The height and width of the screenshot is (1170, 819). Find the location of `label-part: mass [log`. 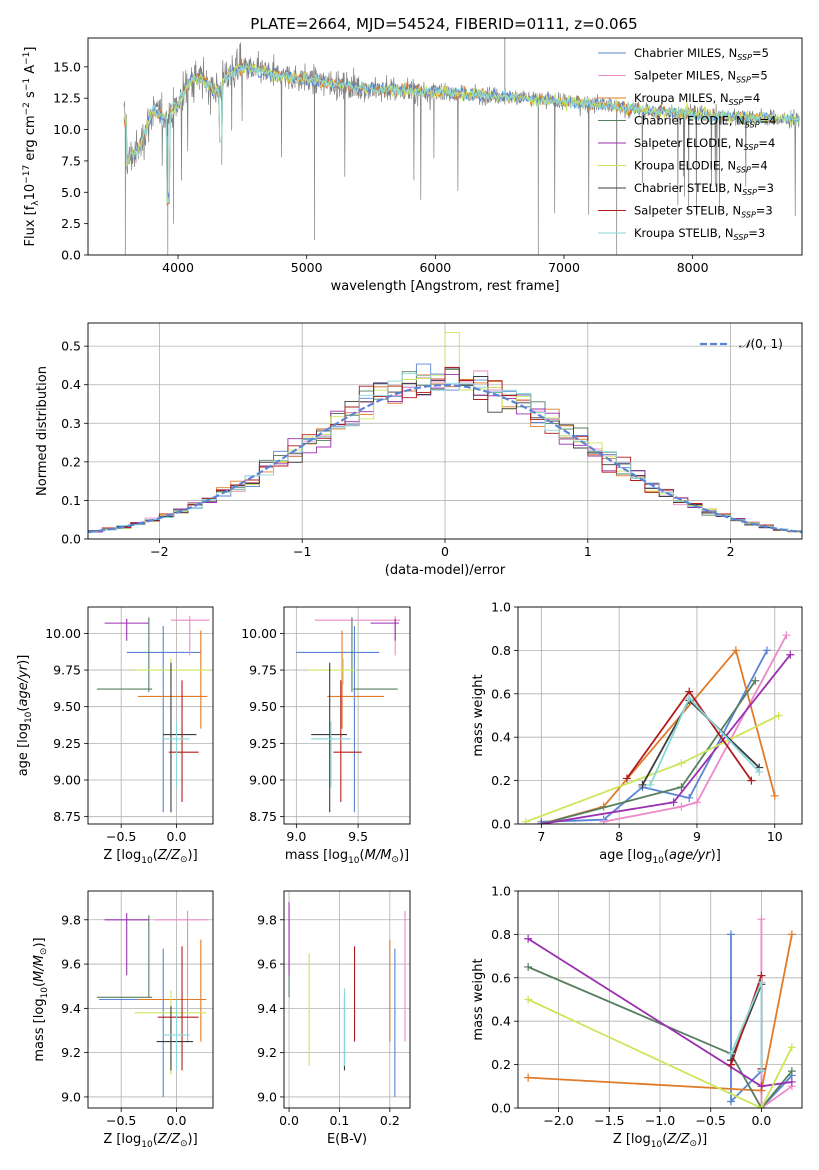

label-part: mass [log is located at coordinates (39, 1029).